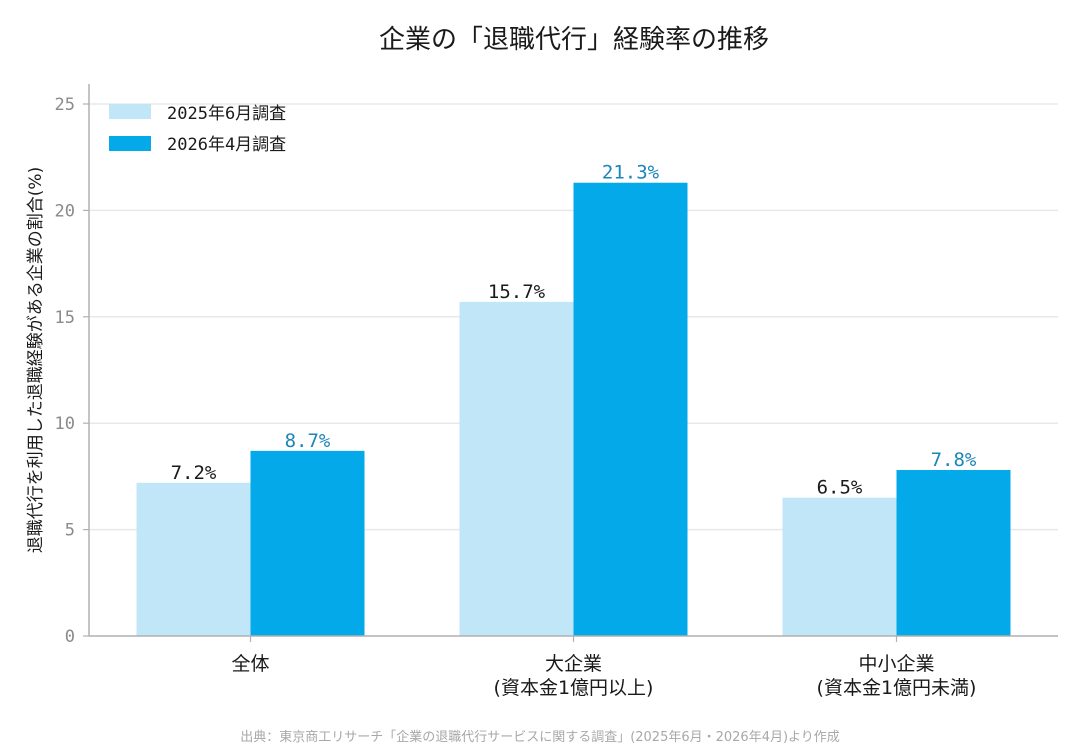 The height and width of the screenshot is (750, 1080). What do you see at coordinates (70, 531) in the screenshot?
I see `y-tick-label: 5` at bounding box center [70, 531].